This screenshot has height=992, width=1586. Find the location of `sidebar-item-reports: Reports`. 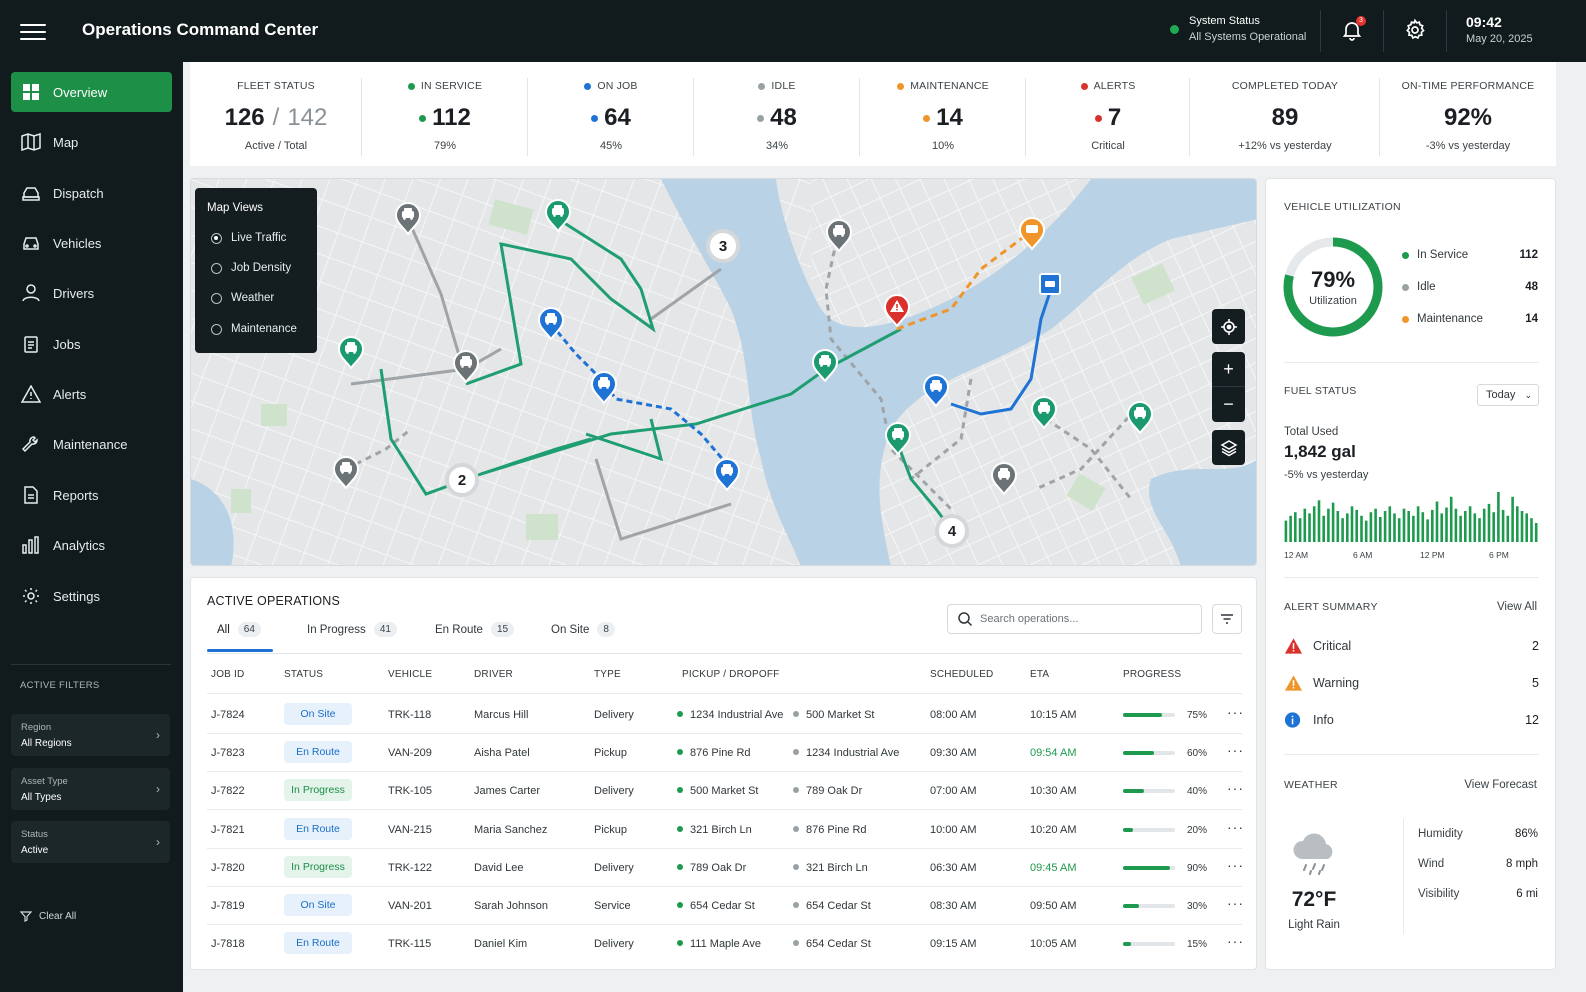

sidebar-item-reports: Reports is located at coordinates (91, 495).